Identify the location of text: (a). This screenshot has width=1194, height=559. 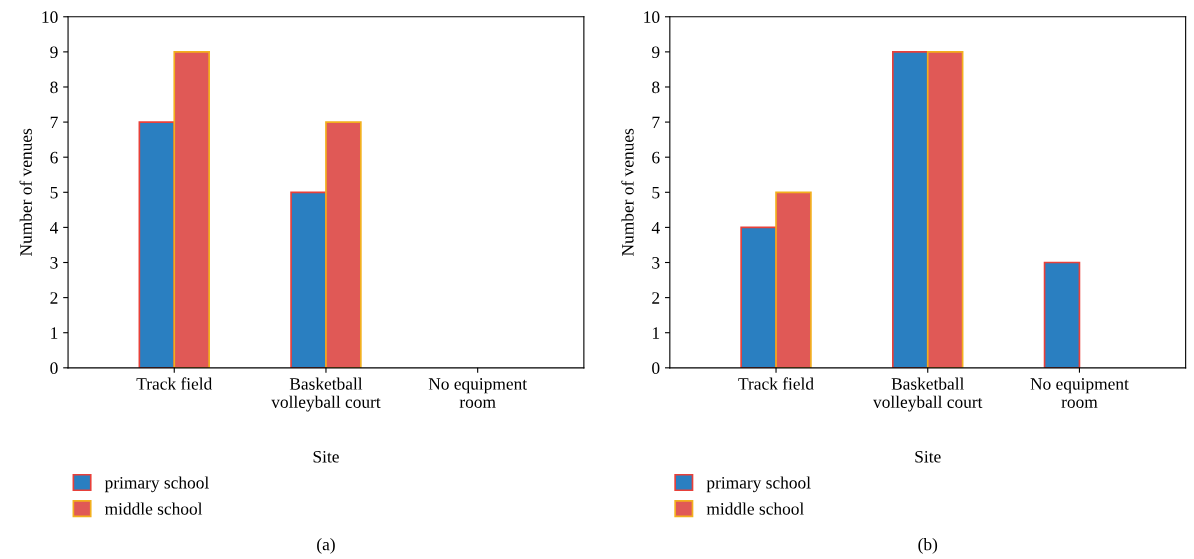
(326, 546).